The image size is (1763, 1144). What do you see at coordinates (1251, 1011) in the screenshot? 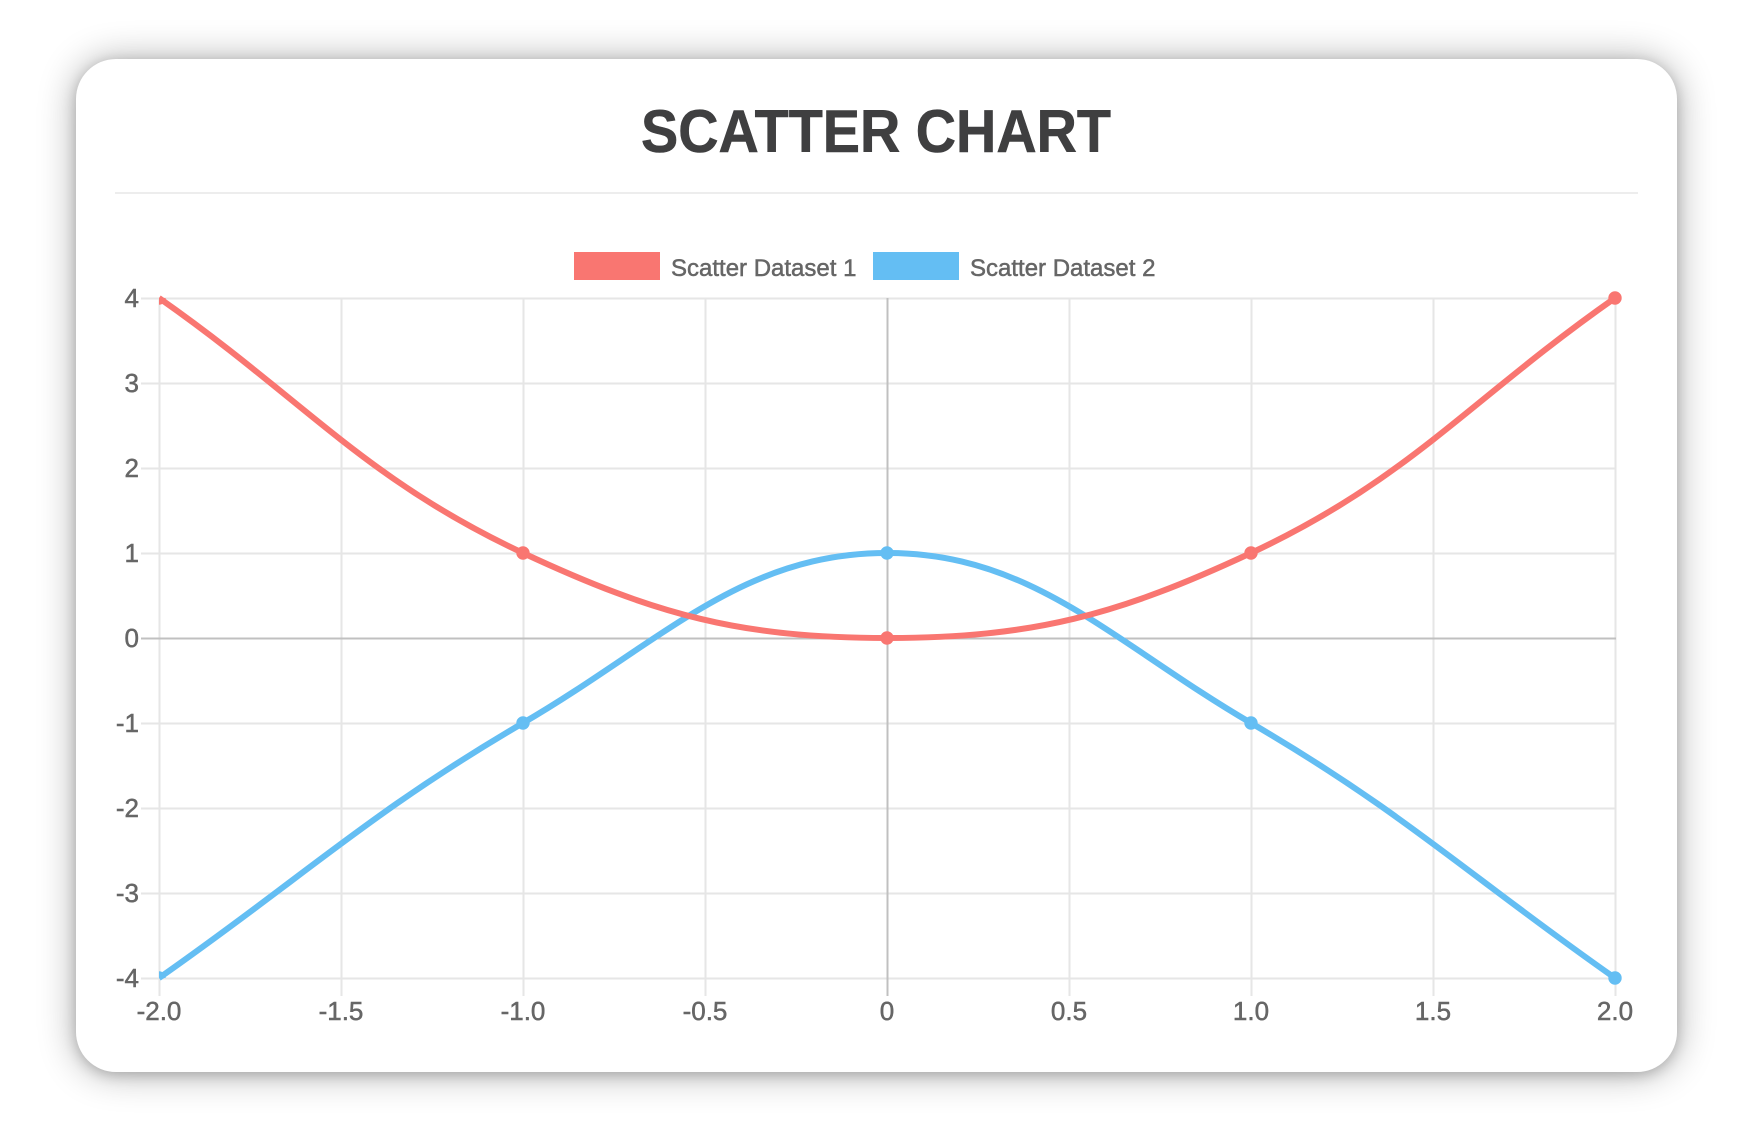
I see `svg-text: 1.0` at bounding box center [1251, 1011].